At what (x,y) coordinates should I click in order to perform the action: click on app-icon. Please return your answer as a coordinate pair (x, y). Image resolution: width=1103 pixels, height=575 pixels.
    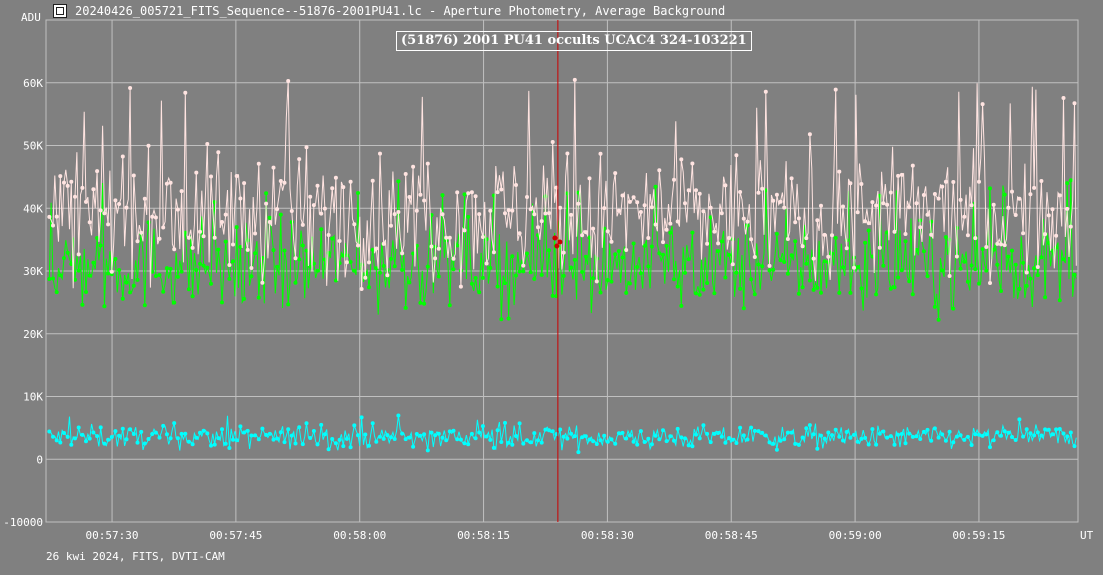
    Looking at the image, I should click on (60, 11).